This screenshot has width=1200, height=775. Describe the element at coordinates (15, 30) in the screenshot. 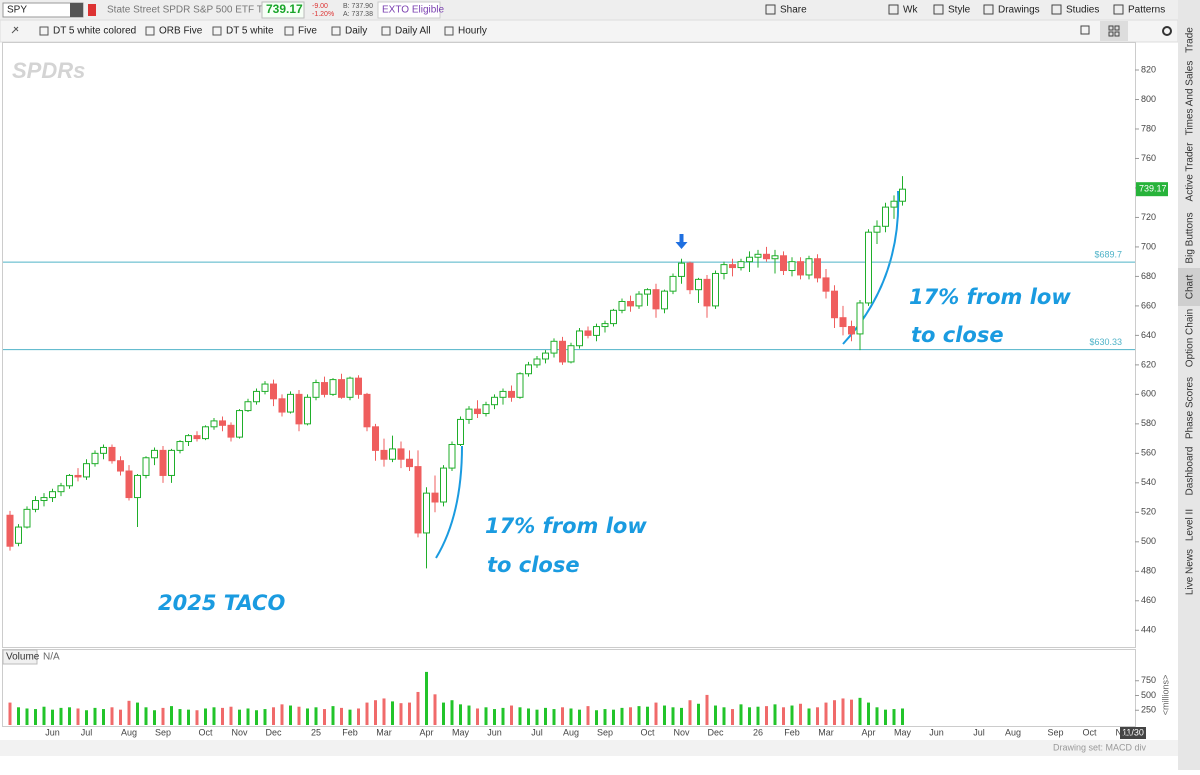

I see `pin-icon` at that location.